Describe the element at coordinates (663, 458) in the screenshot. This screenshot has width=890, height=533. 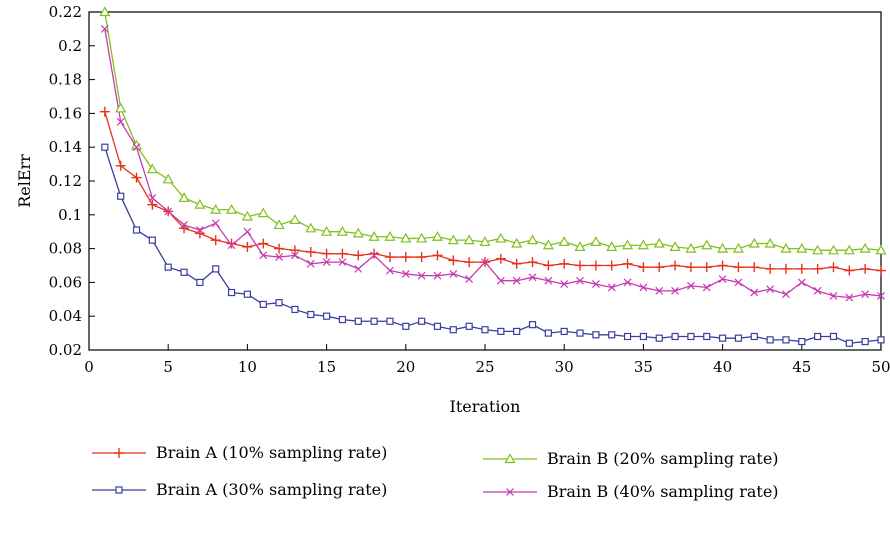
I see `legend-label: Brain B (20% sampling rate)` at that location.